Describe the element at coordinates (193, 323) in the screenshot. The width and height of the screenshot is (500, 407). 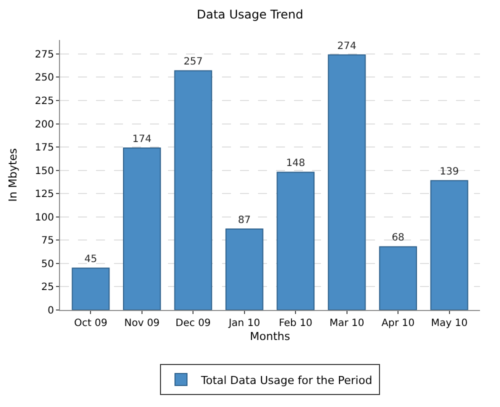
I see `x-tick-label: Dec 09` at that location.